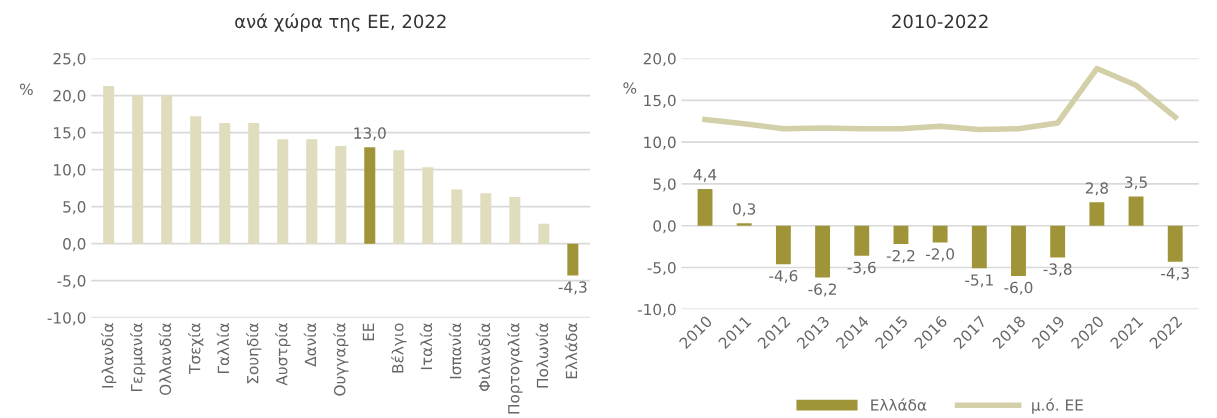 Image resolution: width=1217 pixels, height=418 pixels. What do you see at coordinates (196, 348) in the screenshot?
I see `x-tick-label: Τσεχία` at bounding box center [196, 348].